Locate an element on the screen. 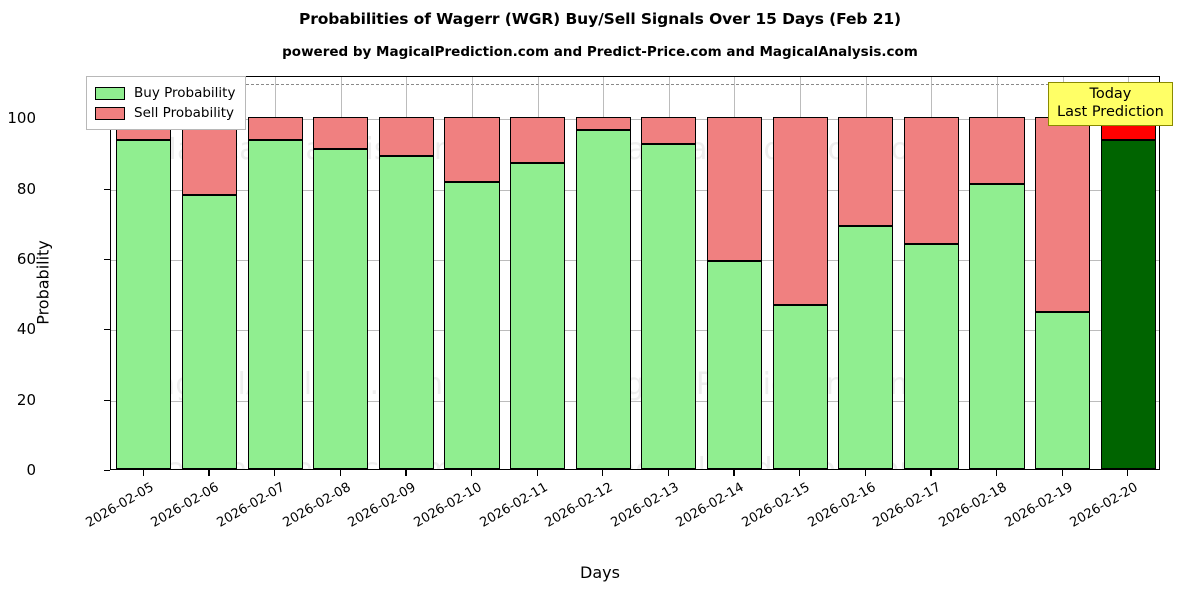 The height and width of the screenshot is (600, 1200). x-axis-label: Days is located at coordinates (600, 572).